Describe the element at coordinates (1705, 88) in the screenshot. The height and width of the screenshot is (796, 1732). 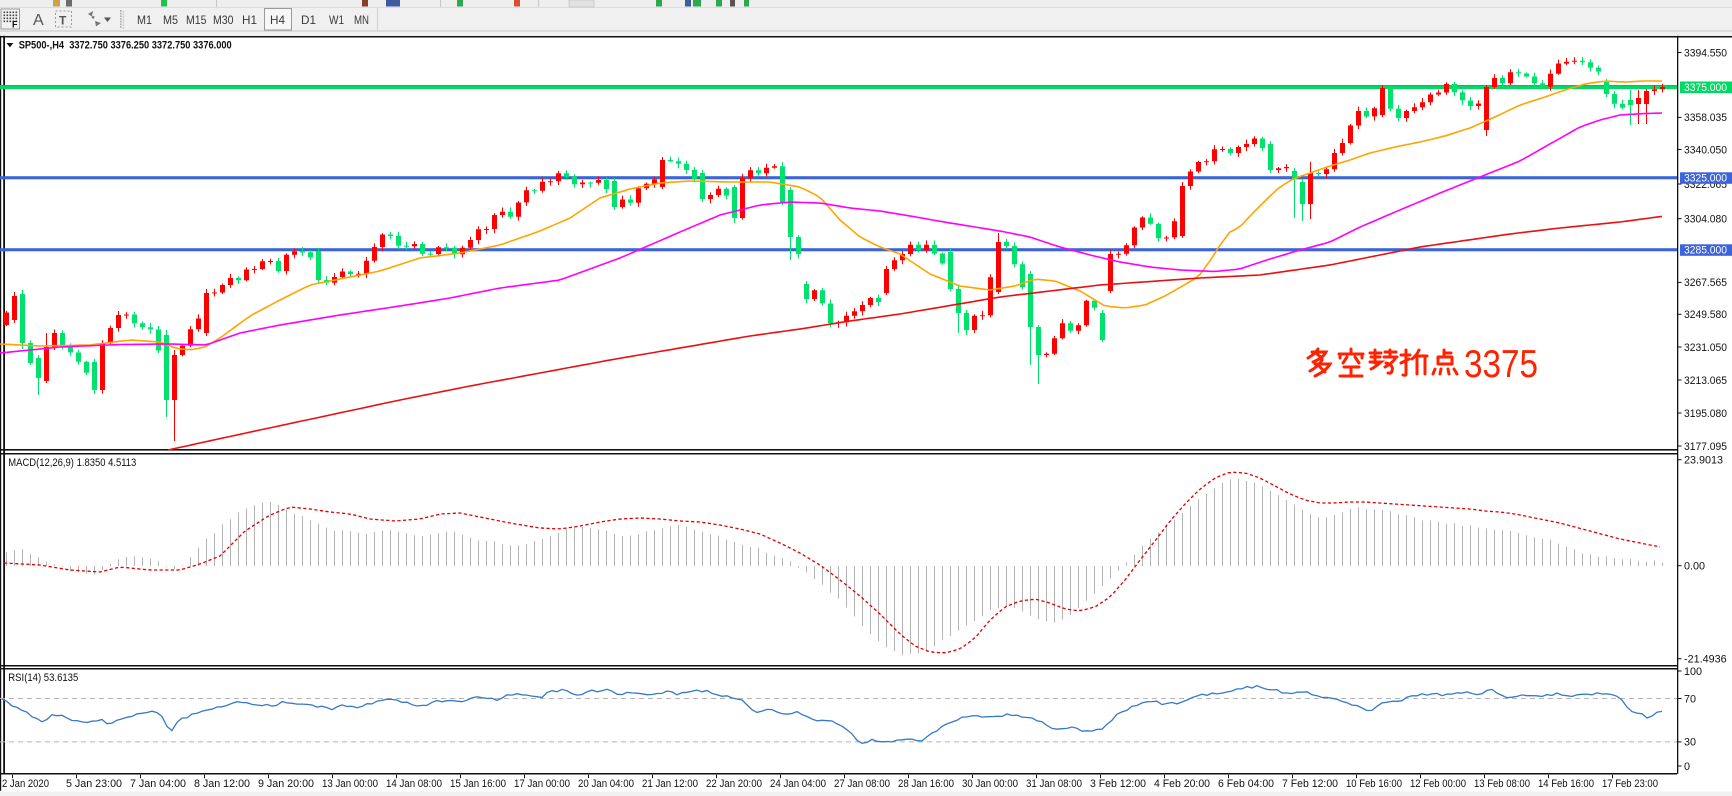
I see `svg-text: 3375.000` at that location.